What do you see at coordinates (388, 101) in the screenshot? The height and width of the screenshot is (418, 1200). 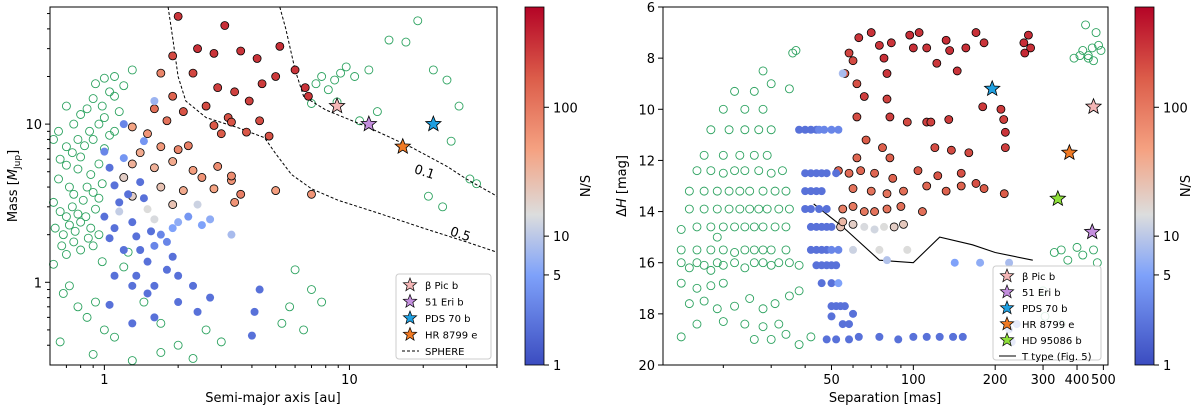 I see `sphere-contour-line` at bounding box center [388, 101].